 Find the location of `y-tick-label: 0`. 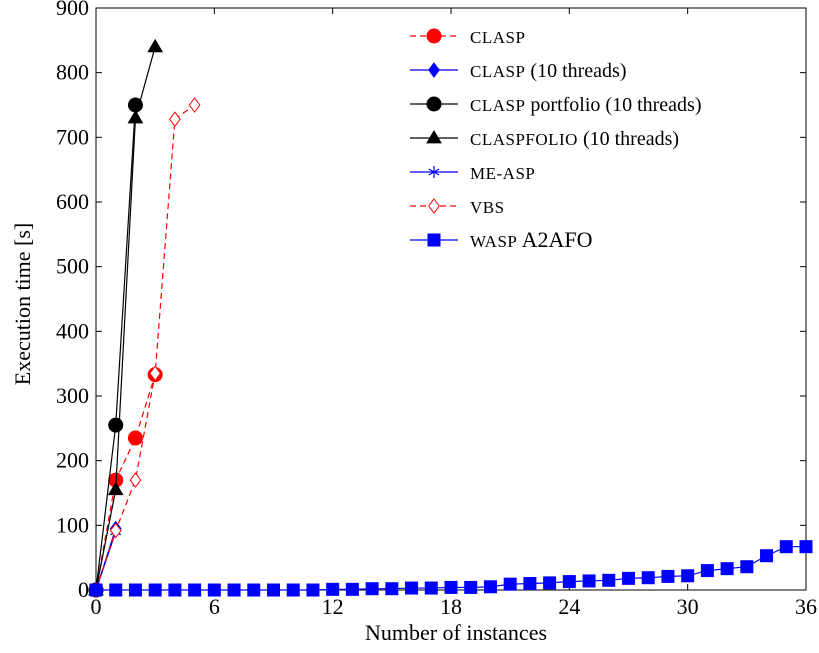

y-tick-label: 0 is located at coordinates (83, 589).